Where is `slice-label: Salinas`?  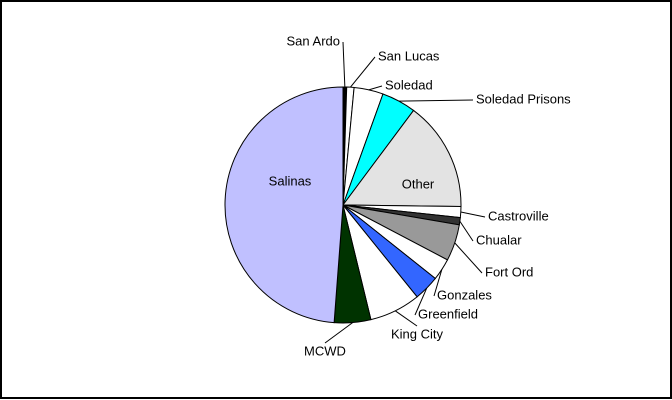 slice-label: Salinas is located at coordinates (290, 180).